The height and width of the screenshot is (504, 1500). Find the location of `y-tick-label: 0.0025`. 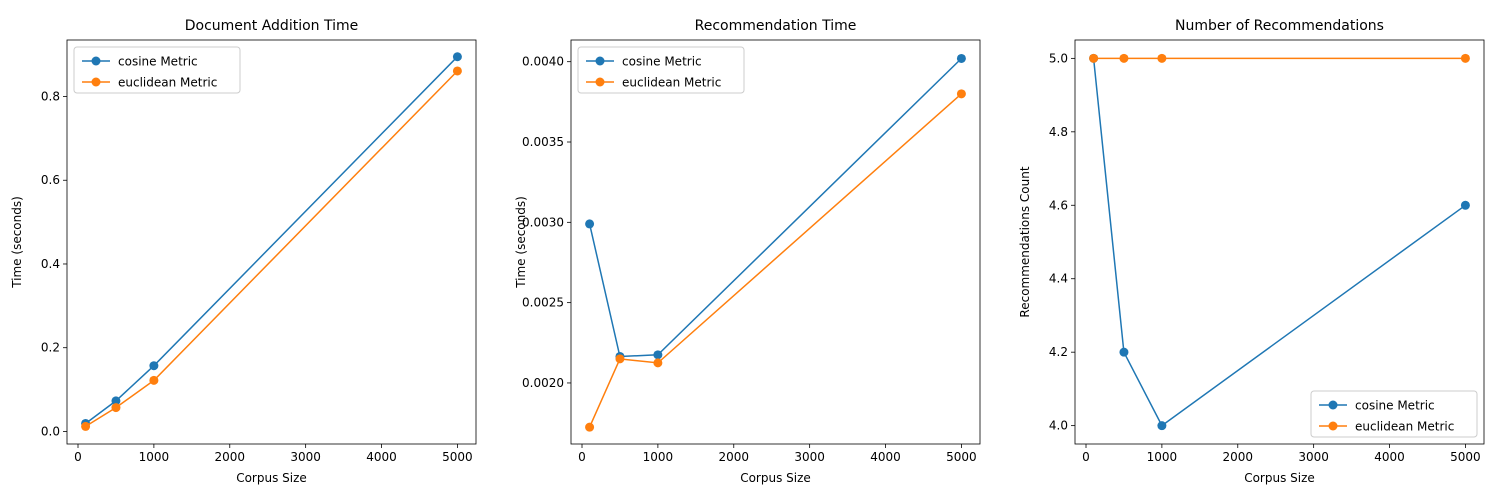

y-tick-label: 0.0025 is located at coordinates (543, 303).